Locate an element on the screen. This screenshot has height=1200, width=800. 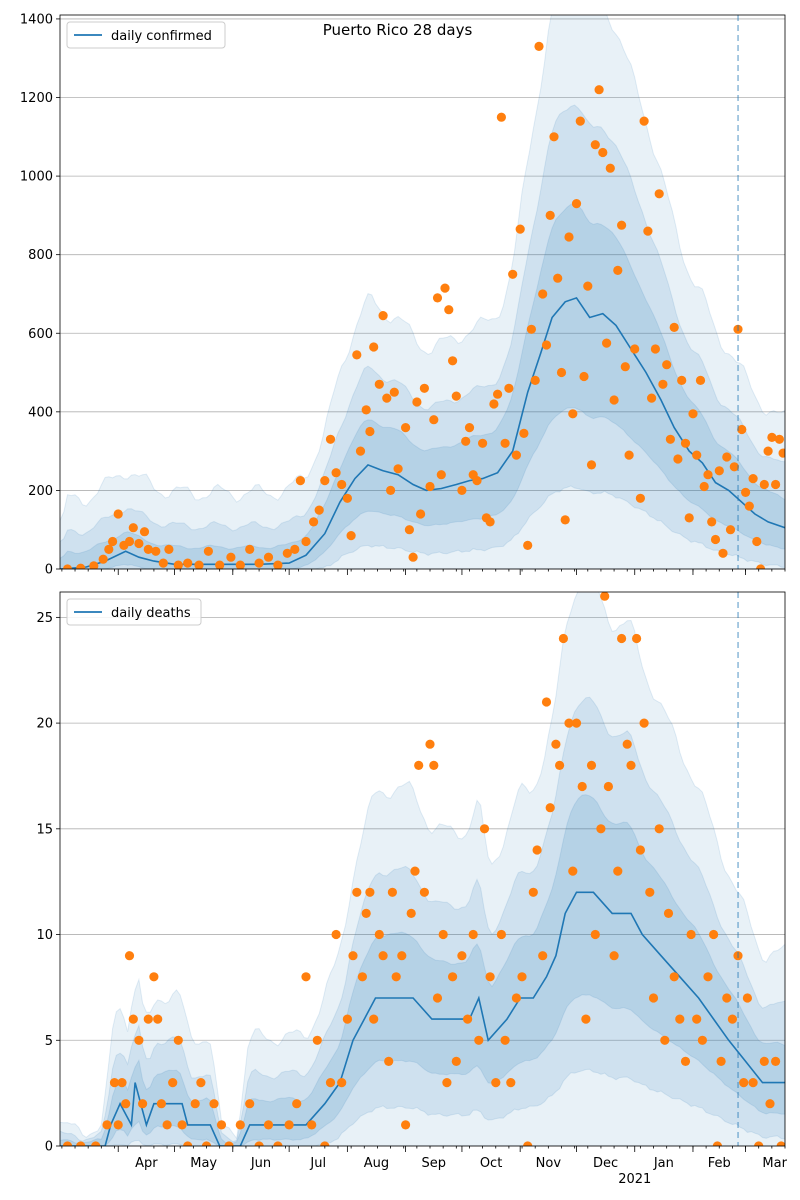
y-tick-label: 1200 is located at coordinates (36, 98).